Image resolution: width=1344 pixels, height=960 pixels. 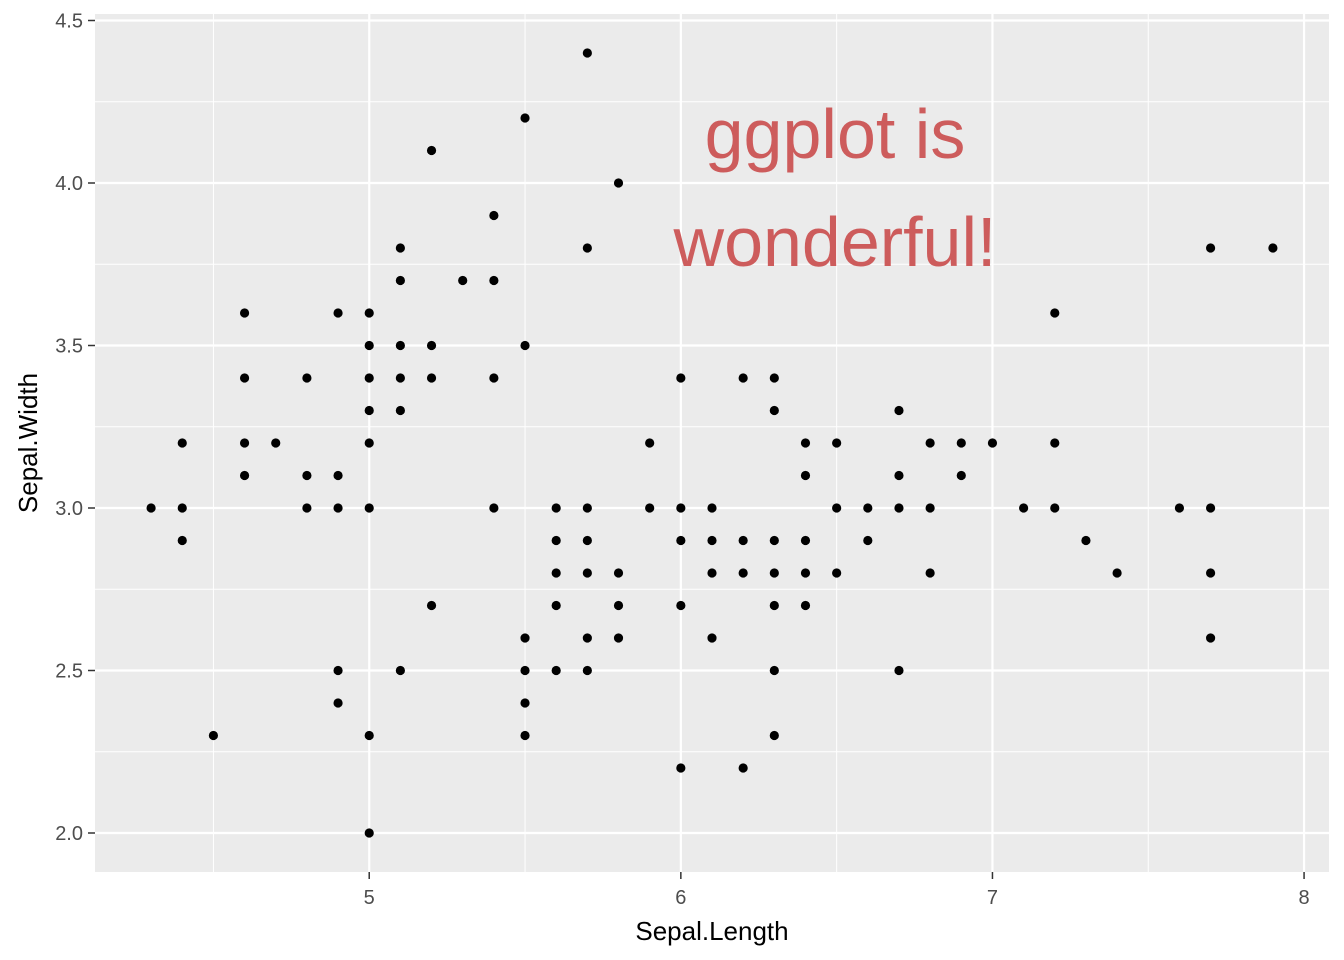 What do you see at coordinates (680, 898) in the screenshot?
I see `x-tick-label: 6` at bounding box center [680, 898].